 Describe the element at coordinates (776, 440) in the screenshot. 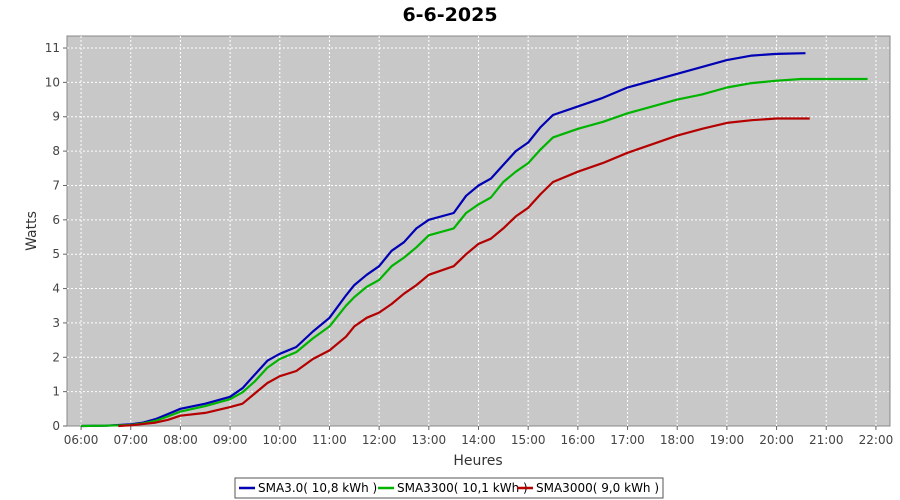

I see `x-tick-label: 20:00` at that location.